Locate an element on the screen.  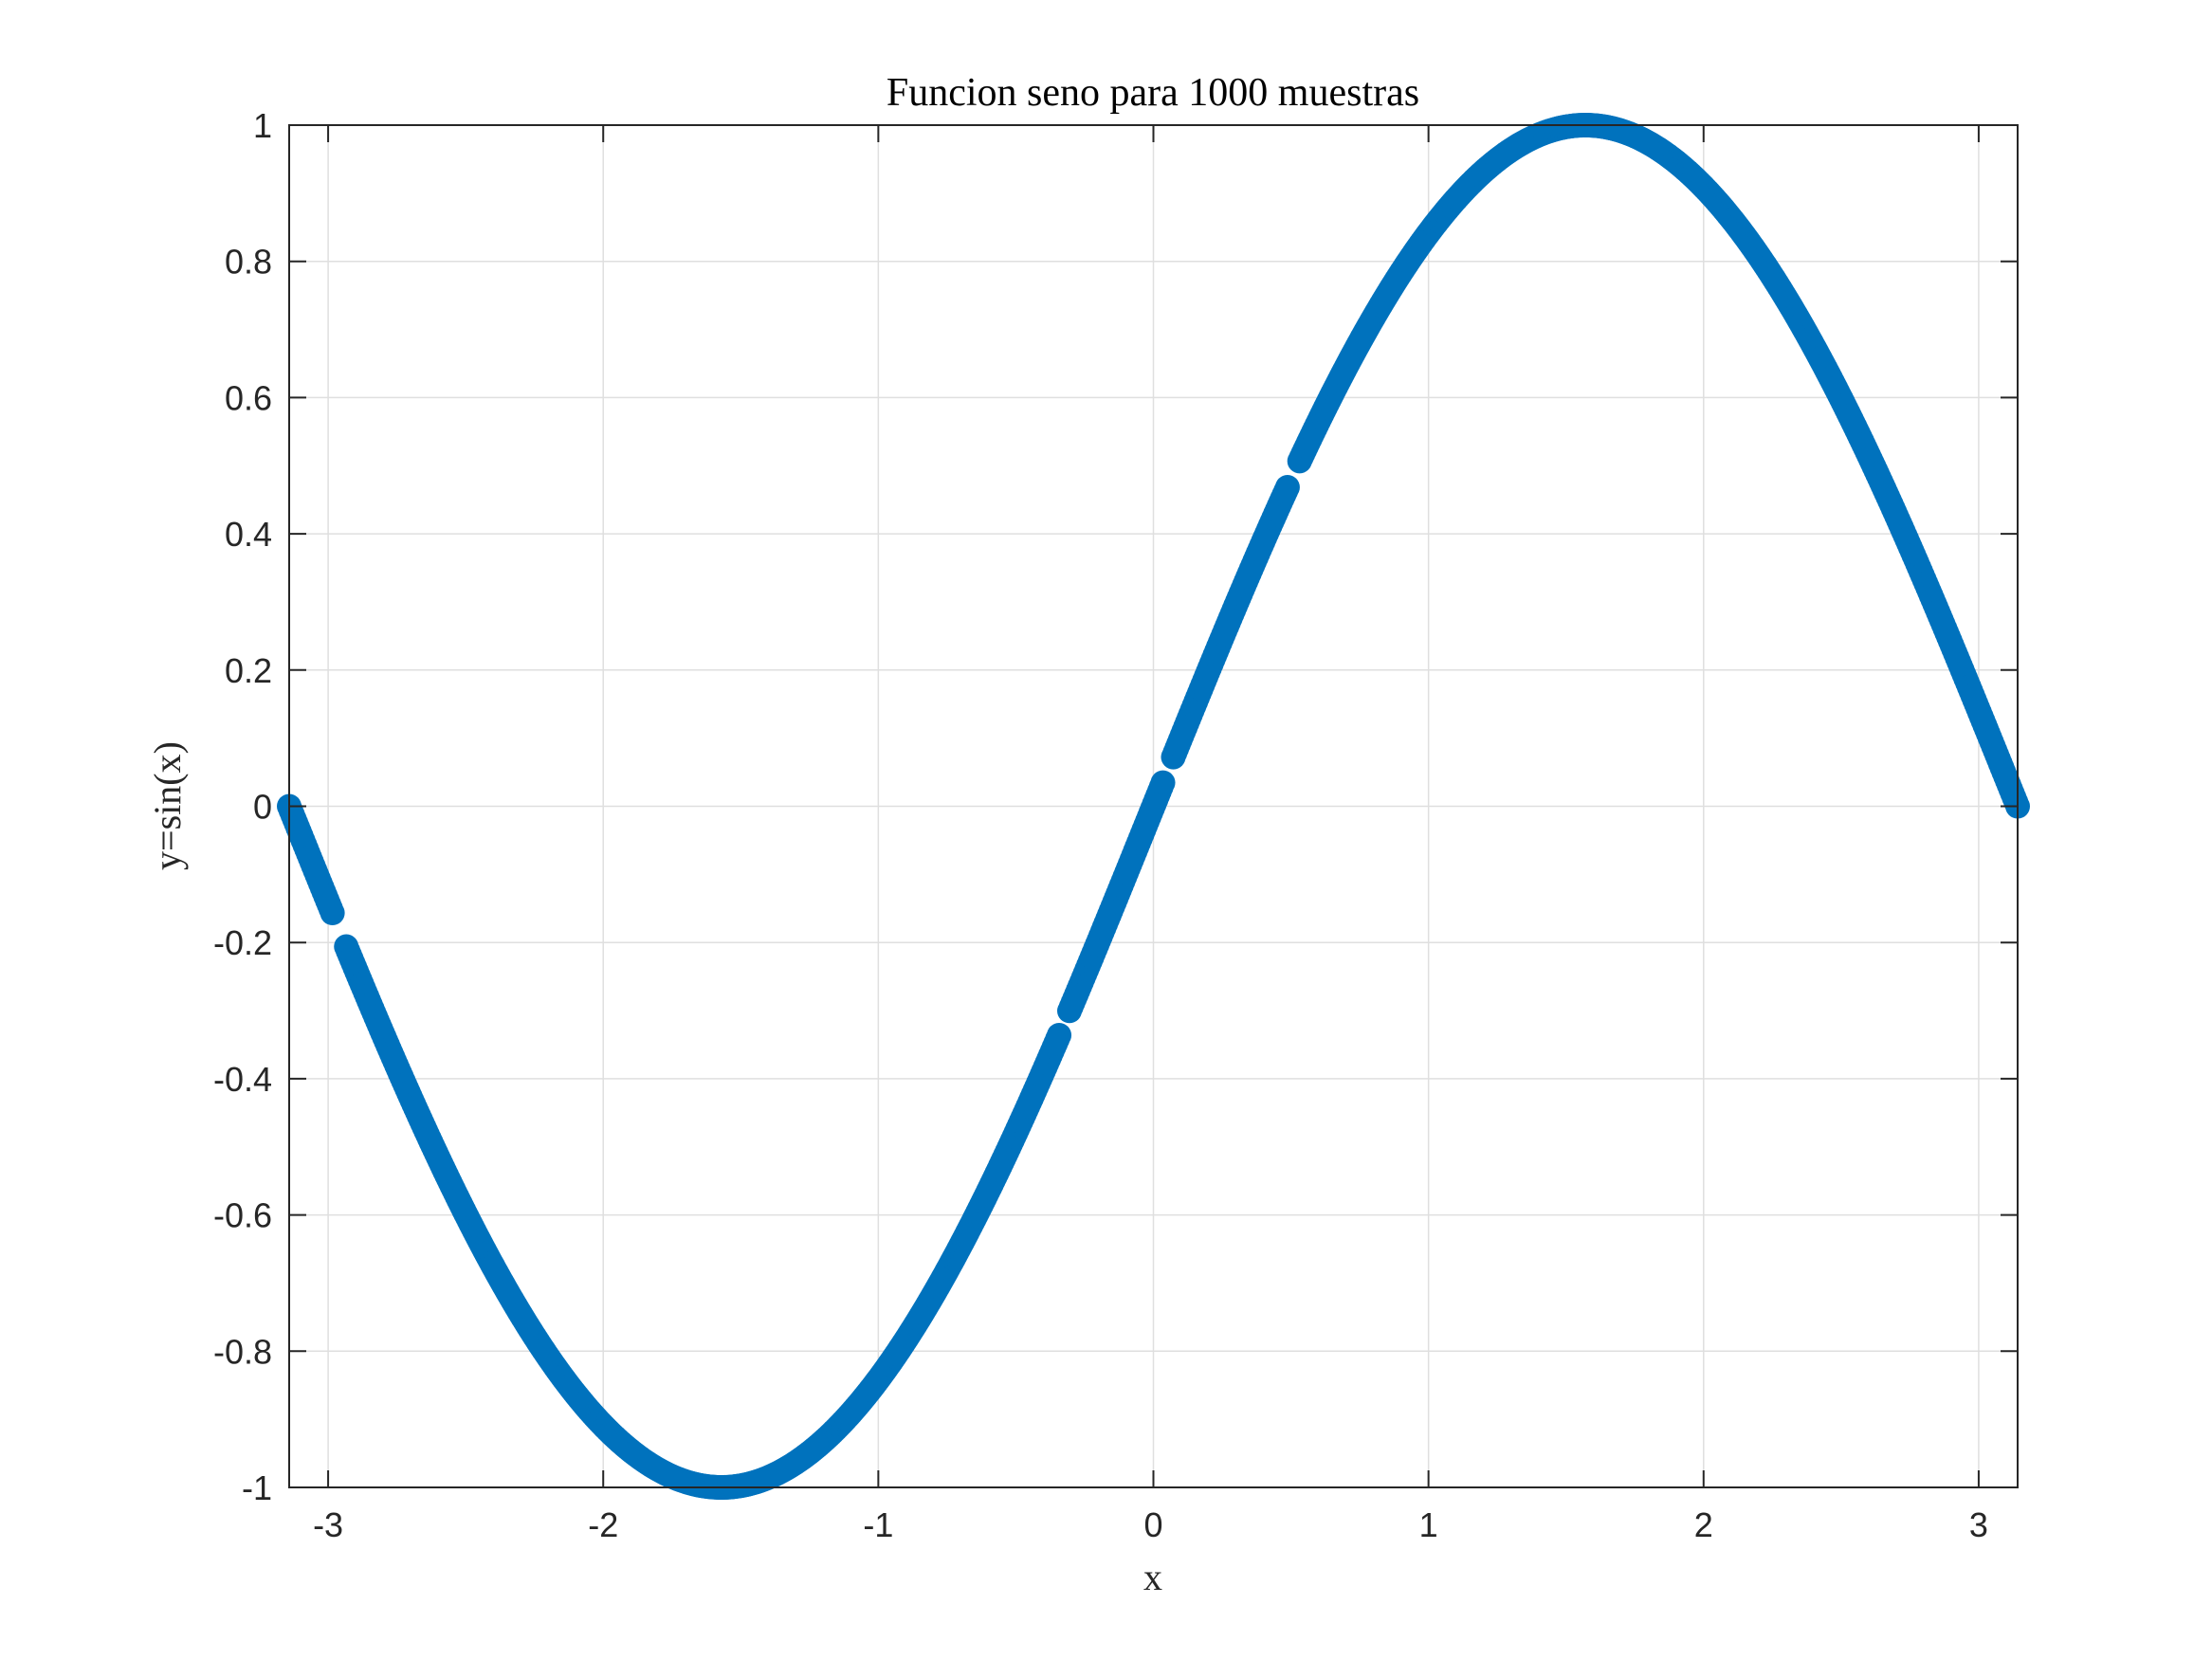
y-tick-label: -0.4 is located at coordinates (242, 1079).